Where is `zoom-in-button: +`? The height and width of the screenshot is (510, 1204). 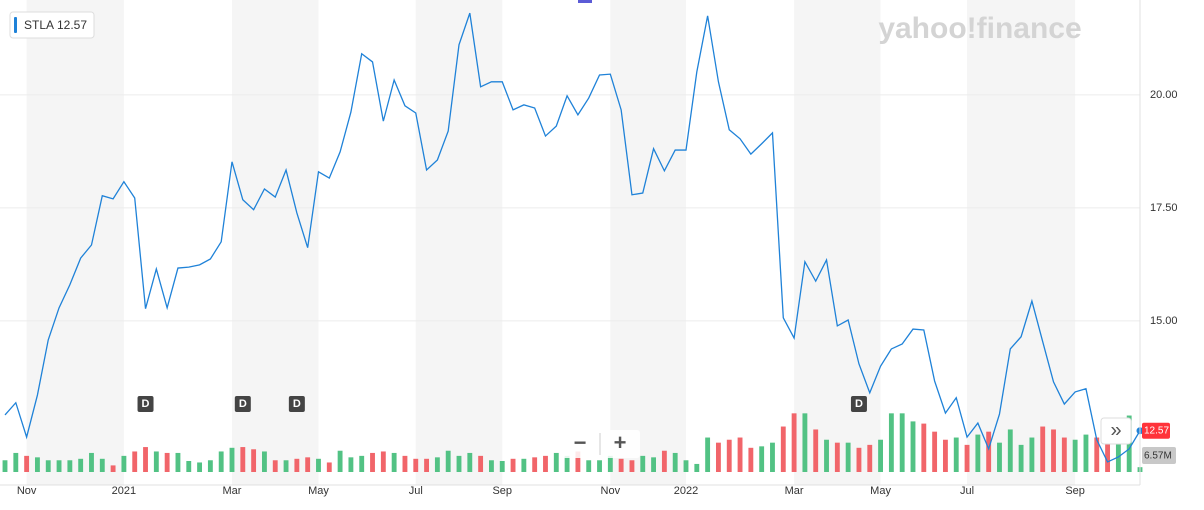
zoom-in-button: + is located at coordinates (620, 442).